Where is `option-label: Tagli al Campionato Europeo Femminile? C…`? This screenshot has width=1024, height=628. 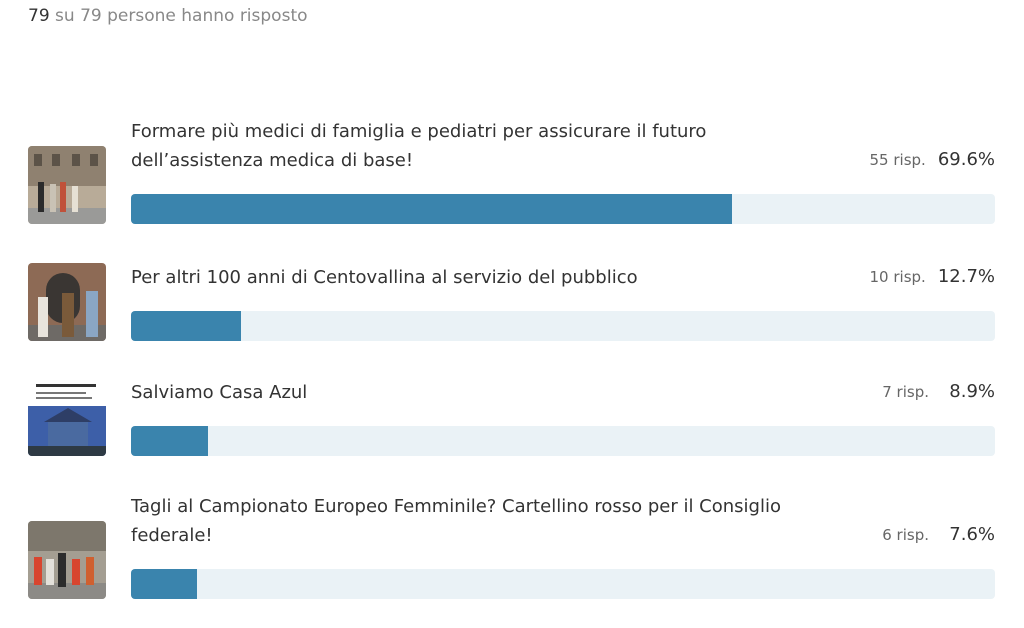
option-label: Tagli al Campionato Europeo Femminile? C… is located at coordinates (456, 521).